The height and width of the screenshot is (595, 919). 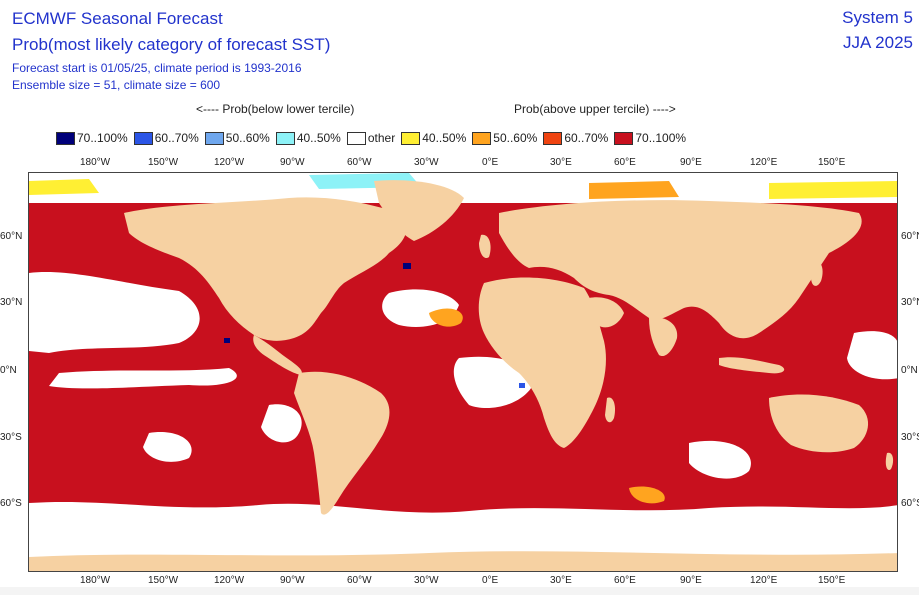 What do you see at coordinates (720, 459) in the screenshot?
I see `south-indian-patch` at bounding box center [720, 459].